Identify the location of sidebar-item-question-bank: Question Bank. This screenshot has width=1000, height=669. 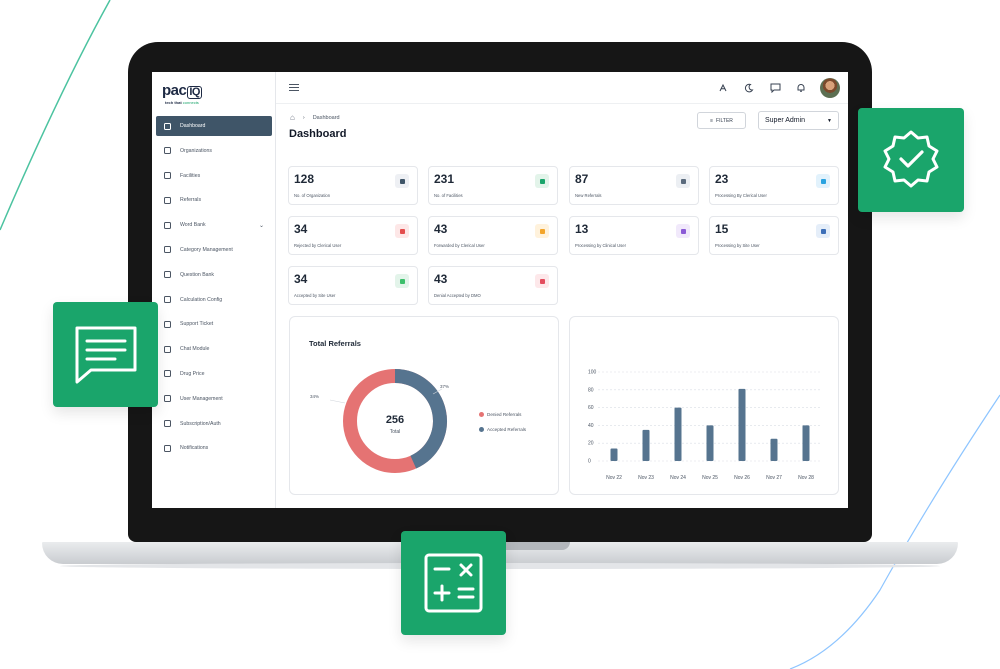
(214, 275).